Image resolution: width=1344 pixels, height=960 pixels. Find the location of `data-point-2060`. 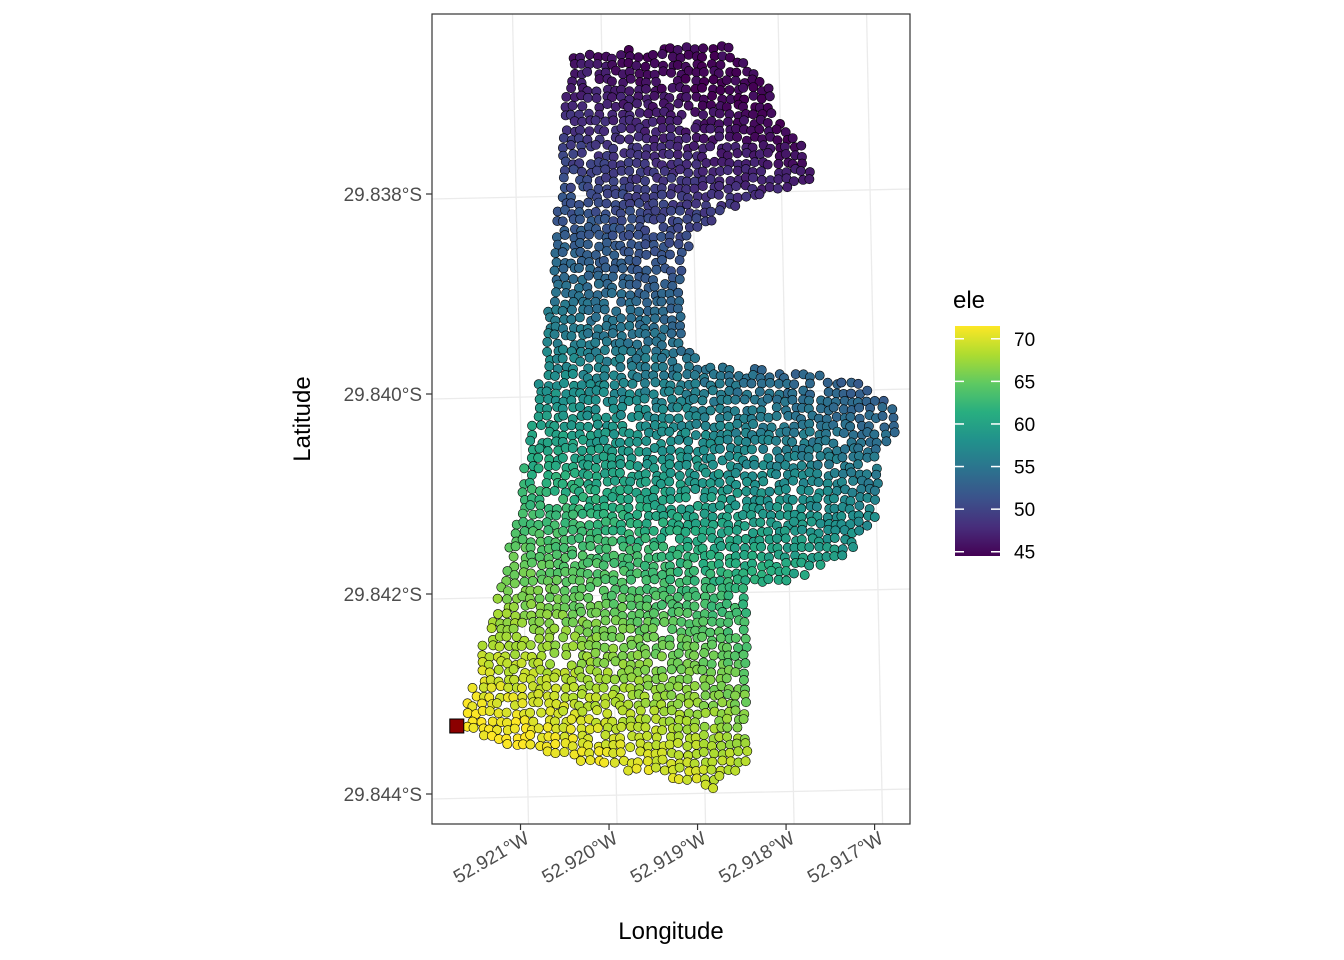

data-point-2060 is located at coordinates (672, 629).